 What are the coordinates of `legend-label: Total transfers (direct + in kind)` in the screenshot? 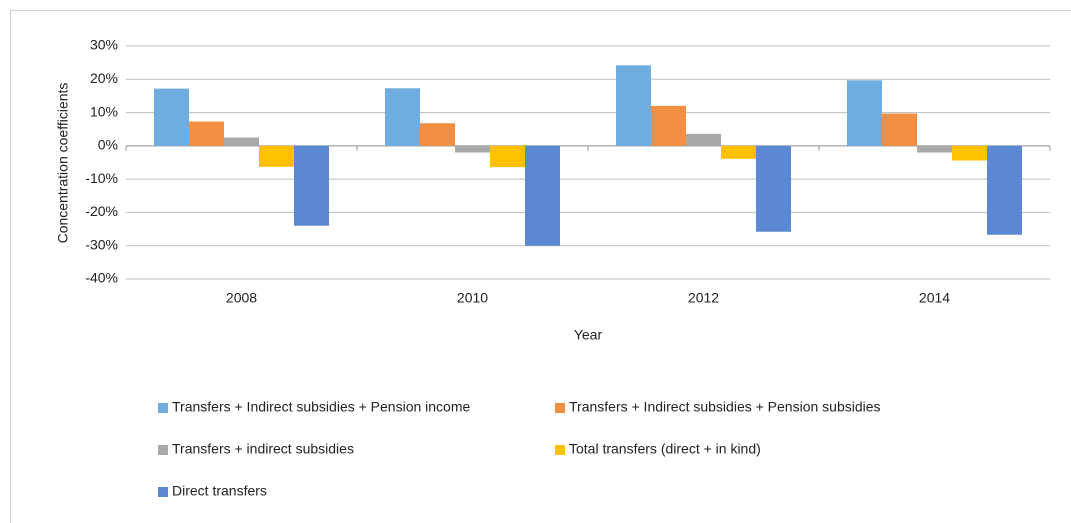 It's located at (665, 449).